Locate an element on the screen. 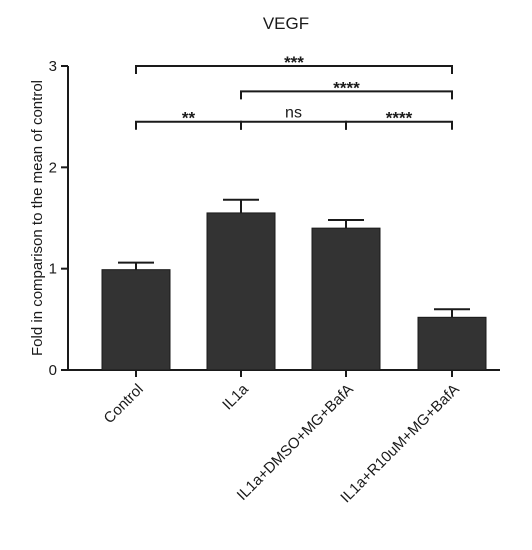  y-tick-label: 2 is located at coordinates (53, 167).